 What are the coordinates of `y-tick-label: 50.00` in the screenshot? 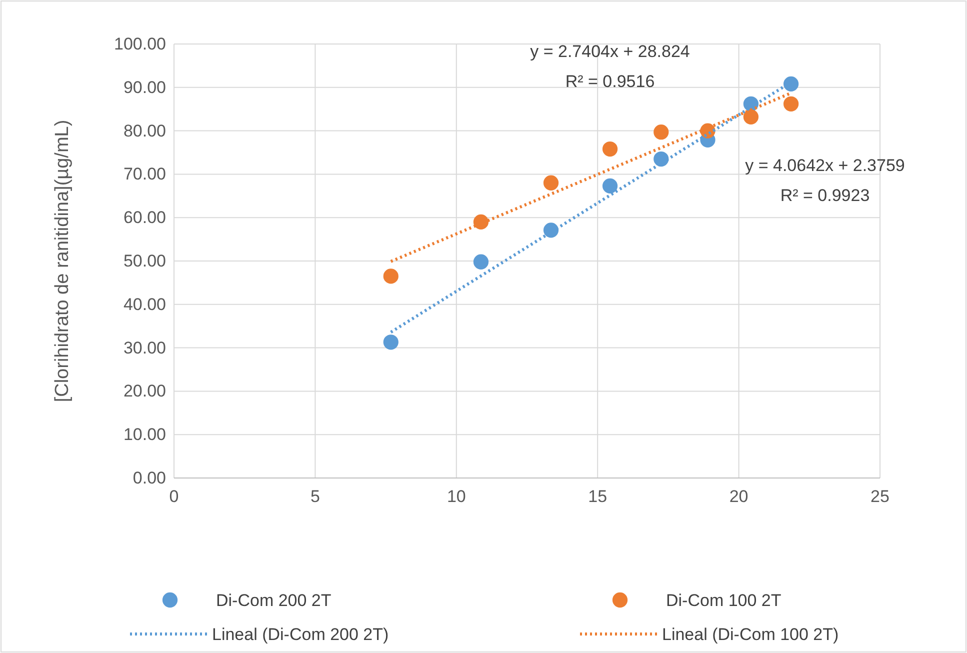 It's located at (144, 260).